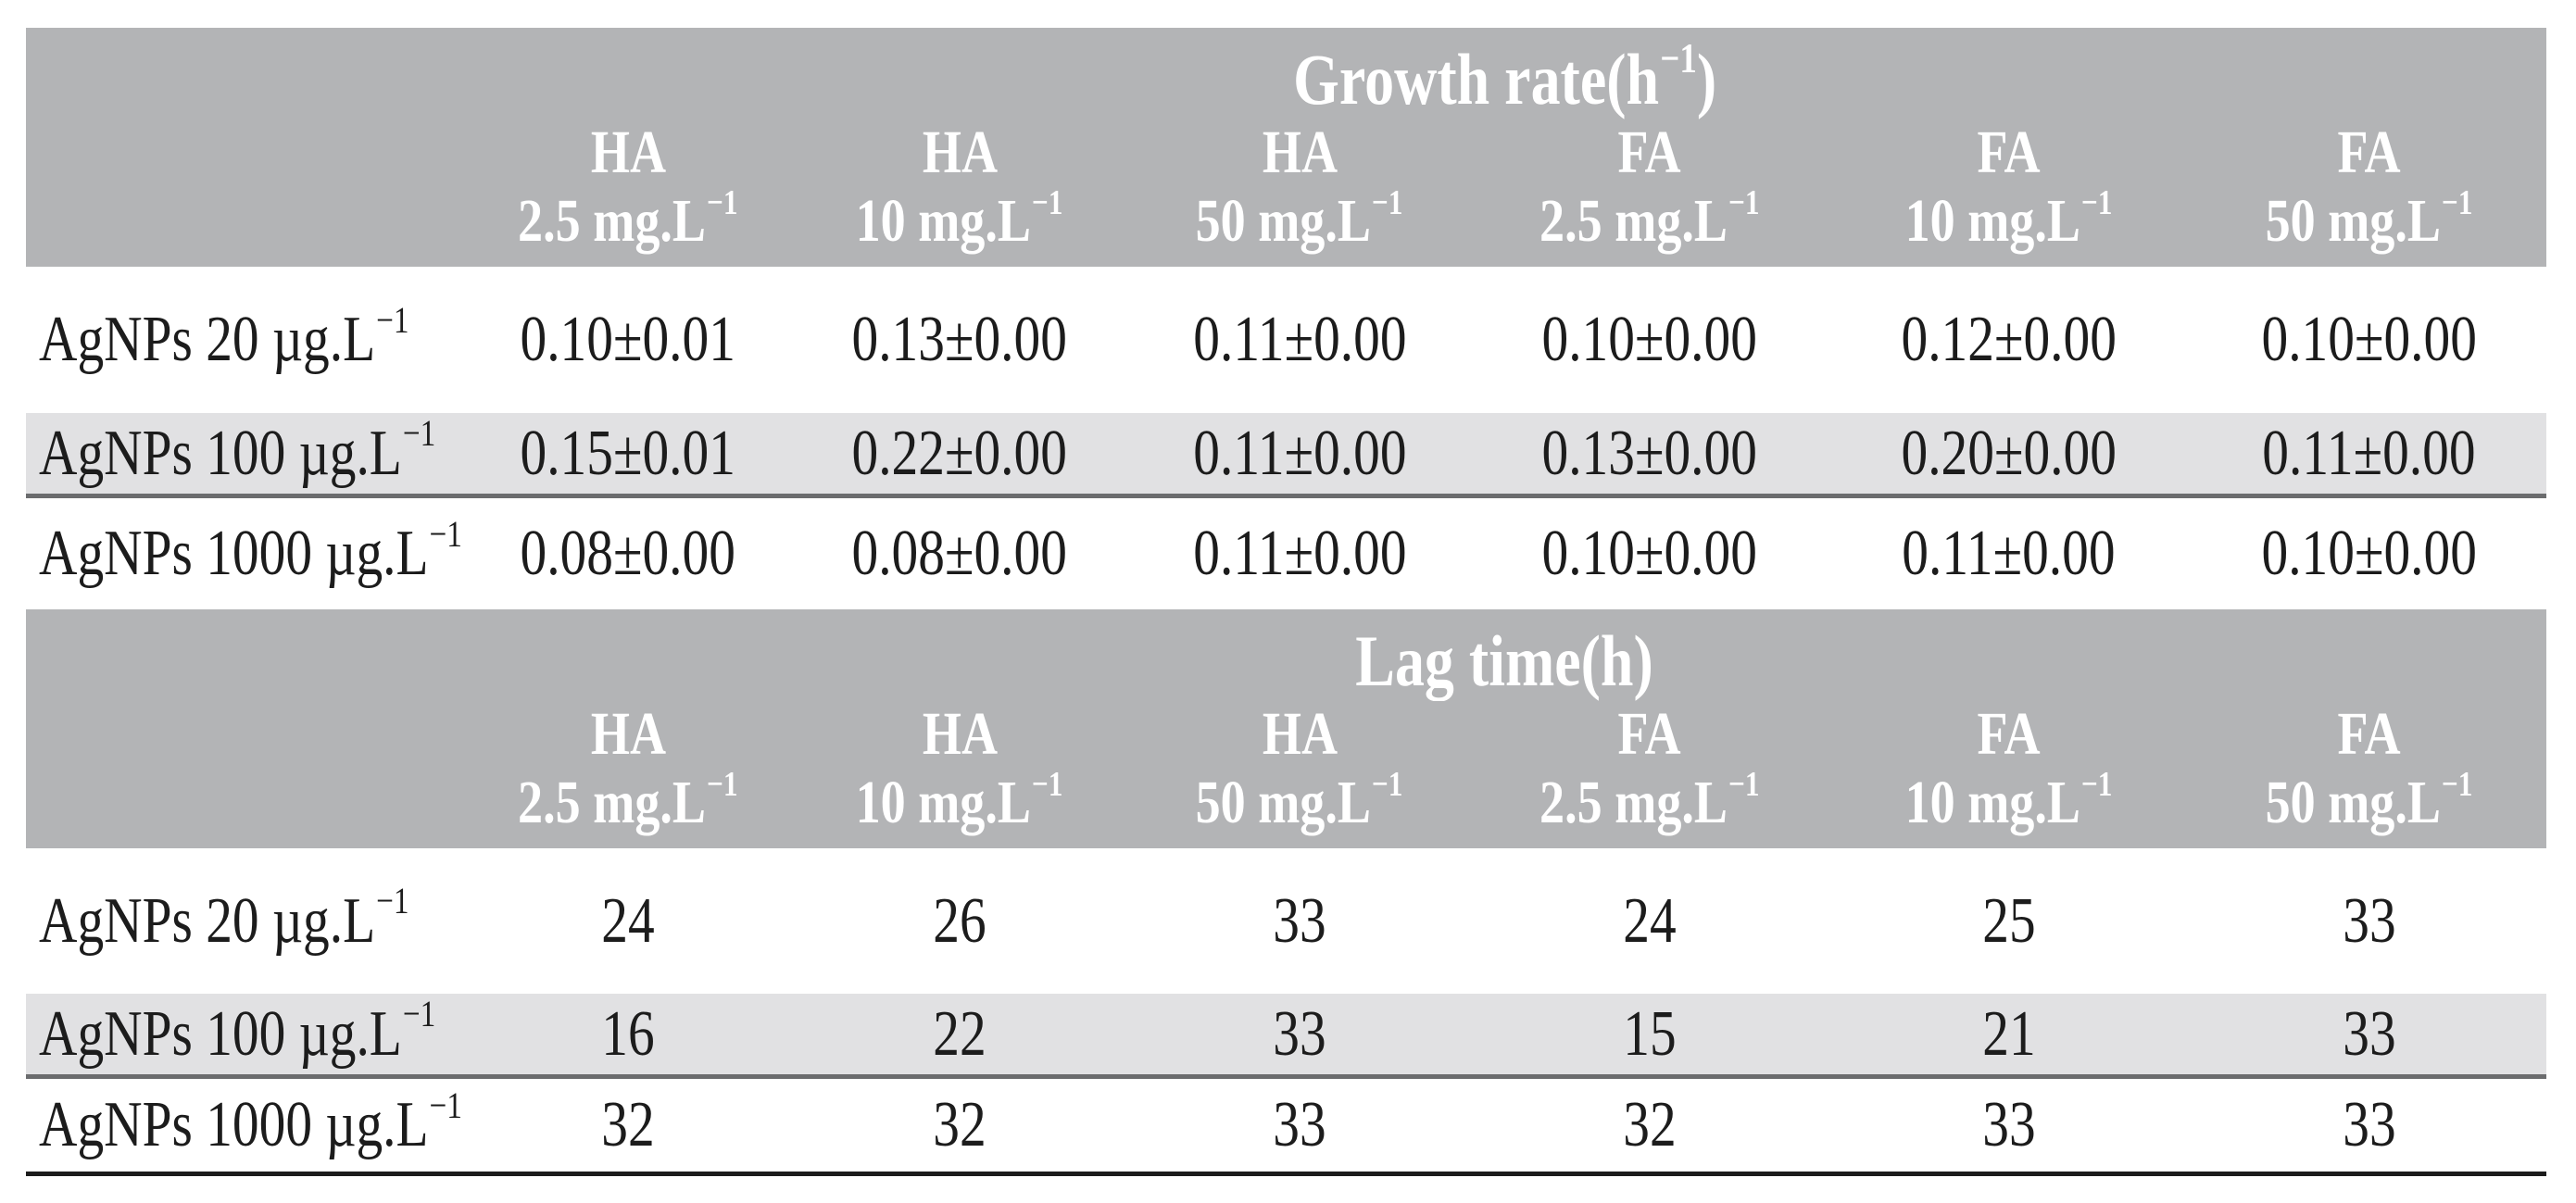 This screenshot has height=1203, width=2576. I want to click on value-cell: 24, so click(1649, 920).